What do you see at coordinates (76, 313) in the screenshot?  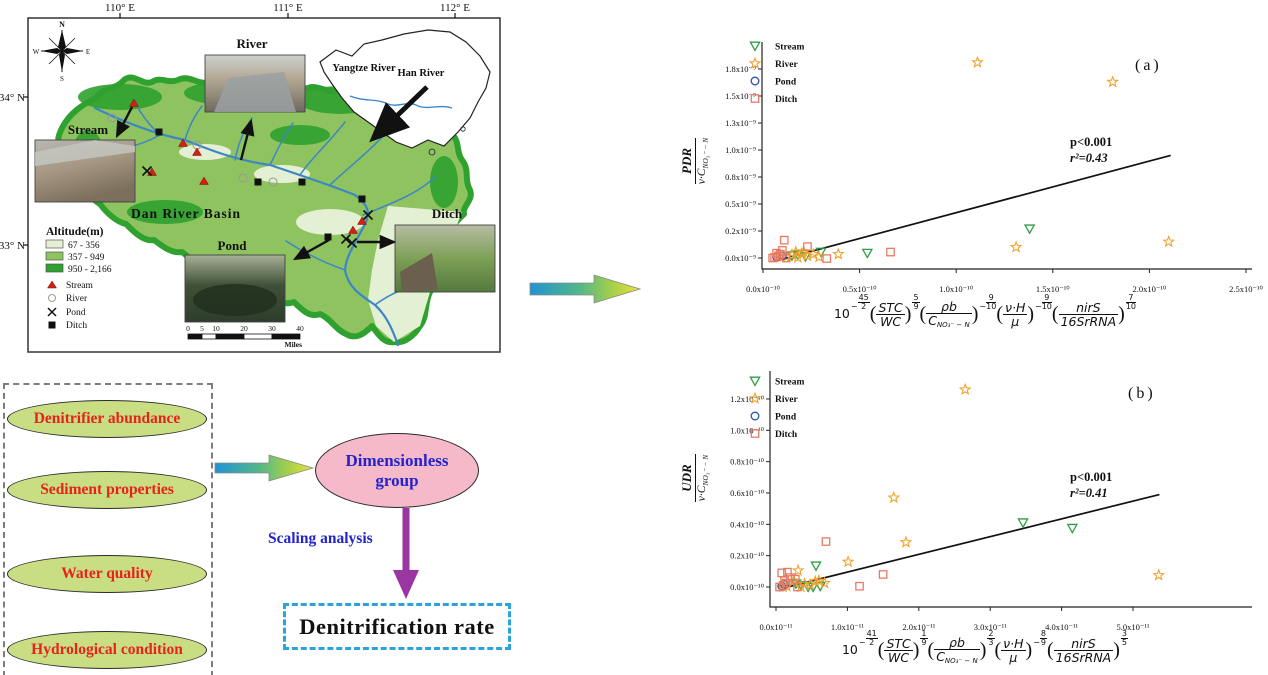 I see `legend-site-pond: Pond` at bounding box center [76, 313].